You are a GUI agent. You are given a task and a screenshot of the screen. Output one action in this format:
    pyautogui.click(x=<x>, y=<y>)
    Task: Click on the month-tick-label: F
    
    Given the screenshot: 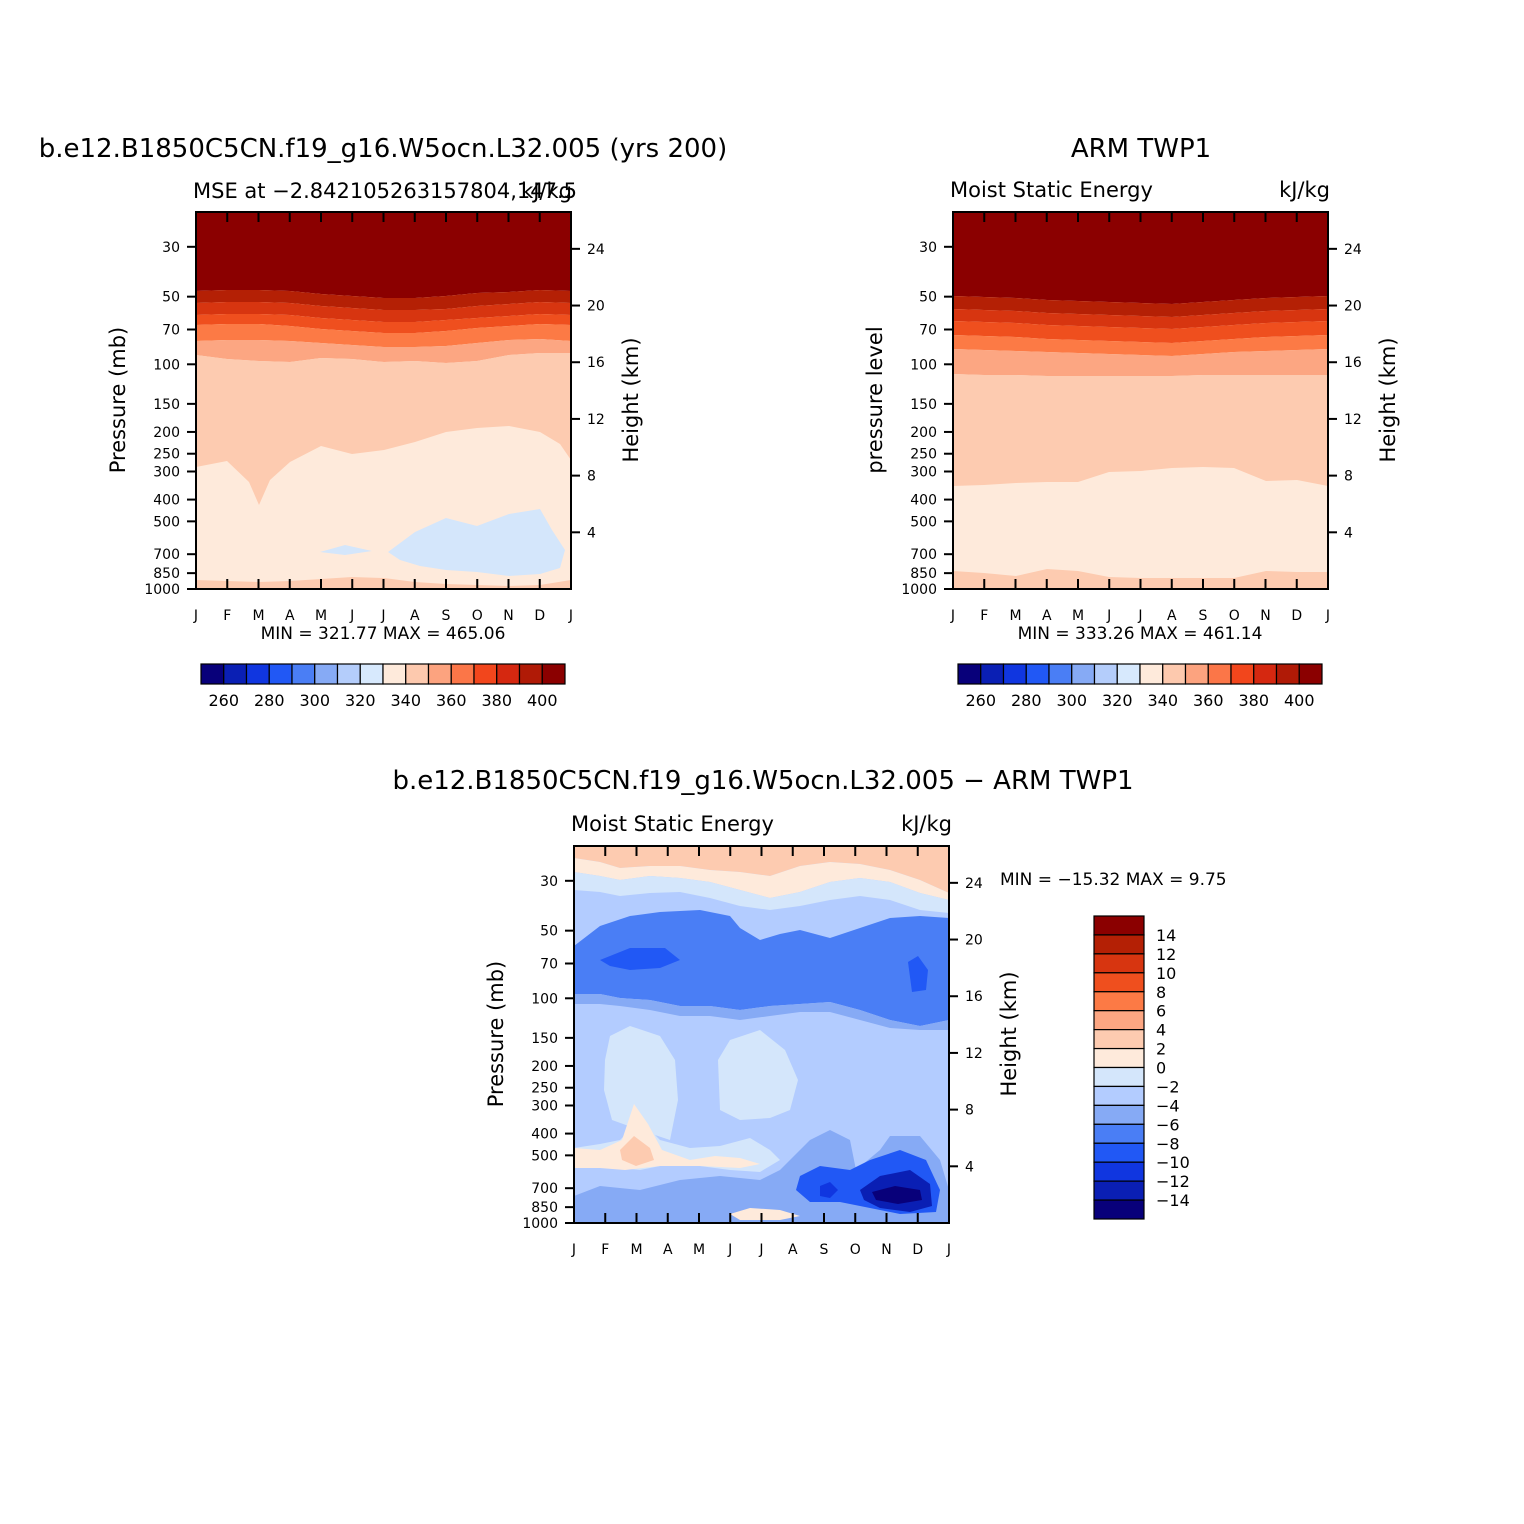 What is the action you would take?
    pyautogui.click(x=227, y=616)
    